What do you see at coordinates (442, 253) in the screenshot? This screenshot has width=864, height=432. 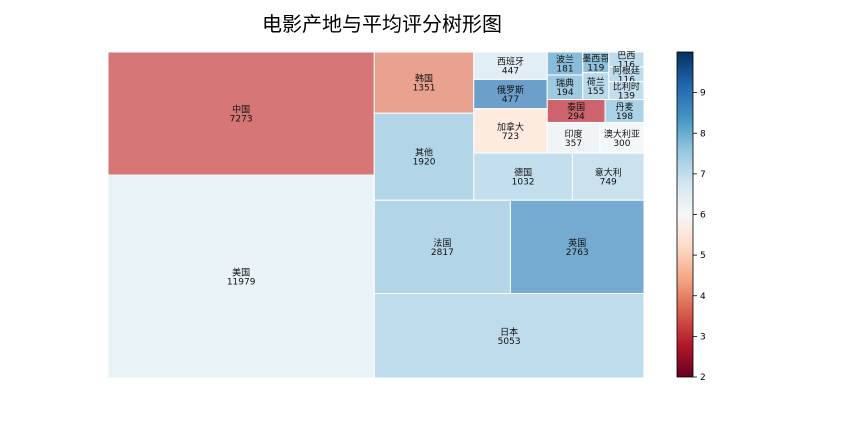 I see `tile-count-label: 2817` at bounding box center [442, 253].